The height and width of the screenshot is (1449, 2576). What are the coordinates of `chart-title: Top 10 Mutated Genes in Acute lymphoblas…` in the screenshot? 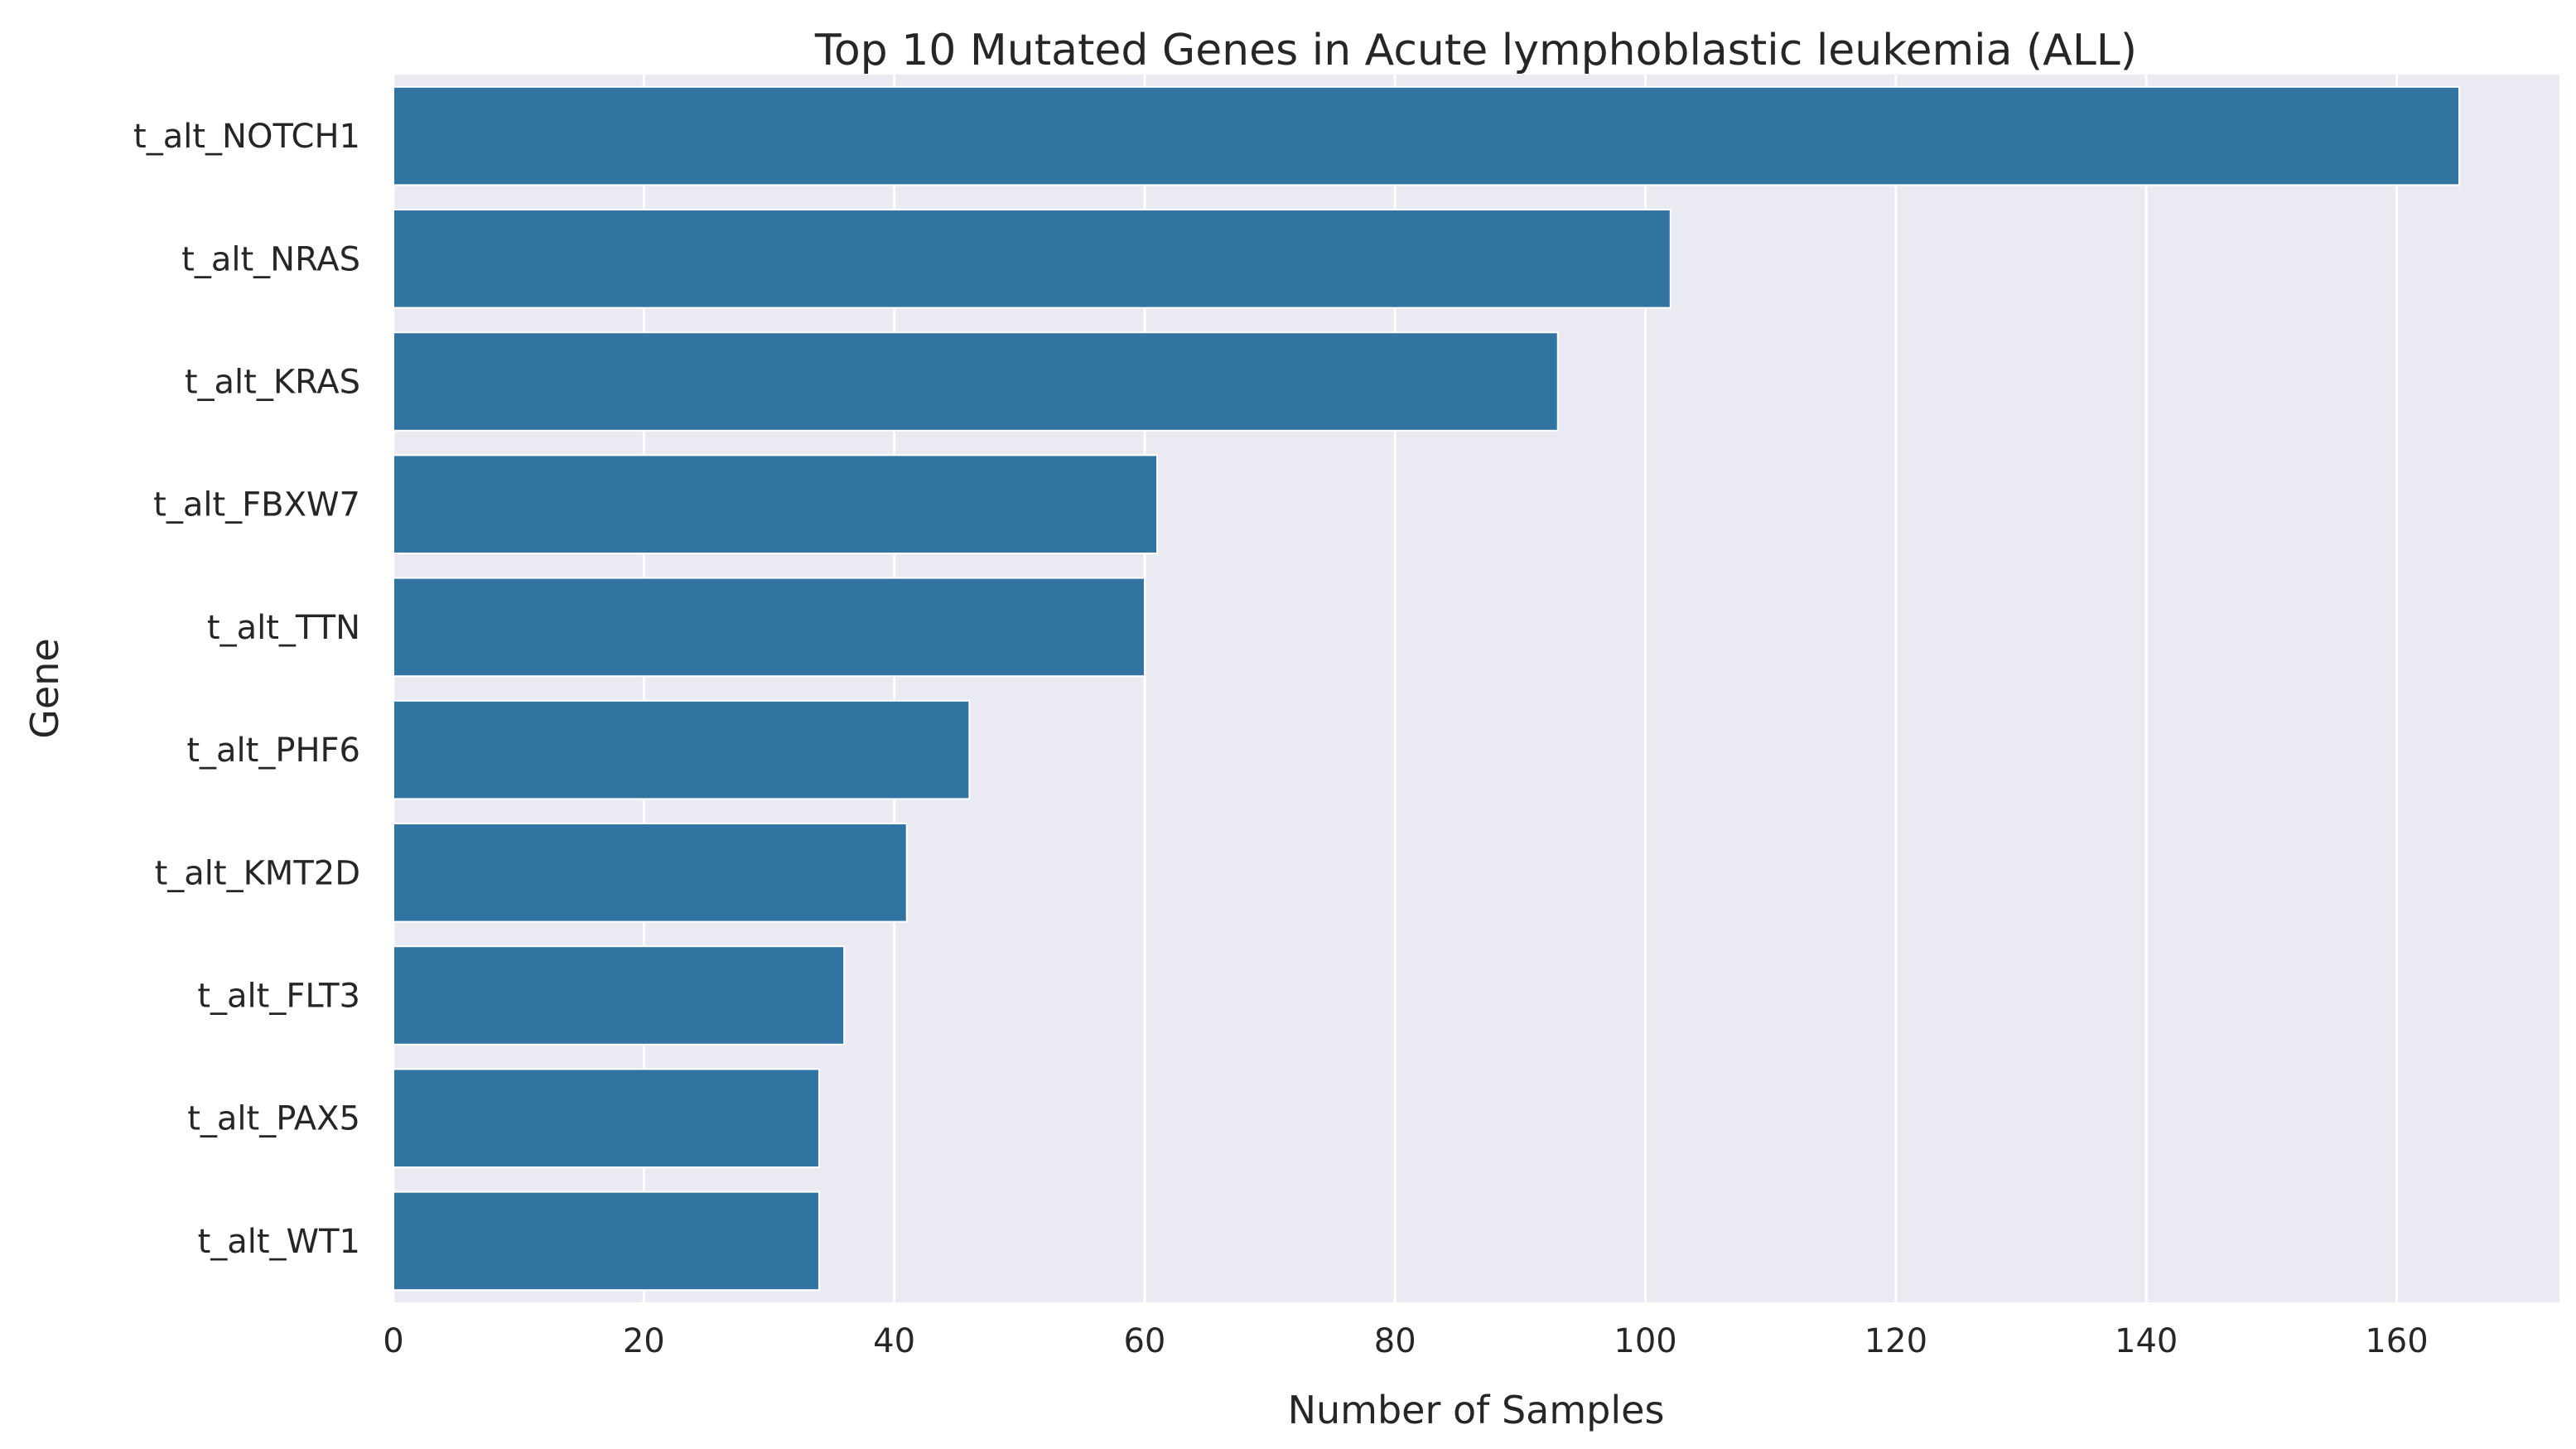 It's located at (1476, 51).